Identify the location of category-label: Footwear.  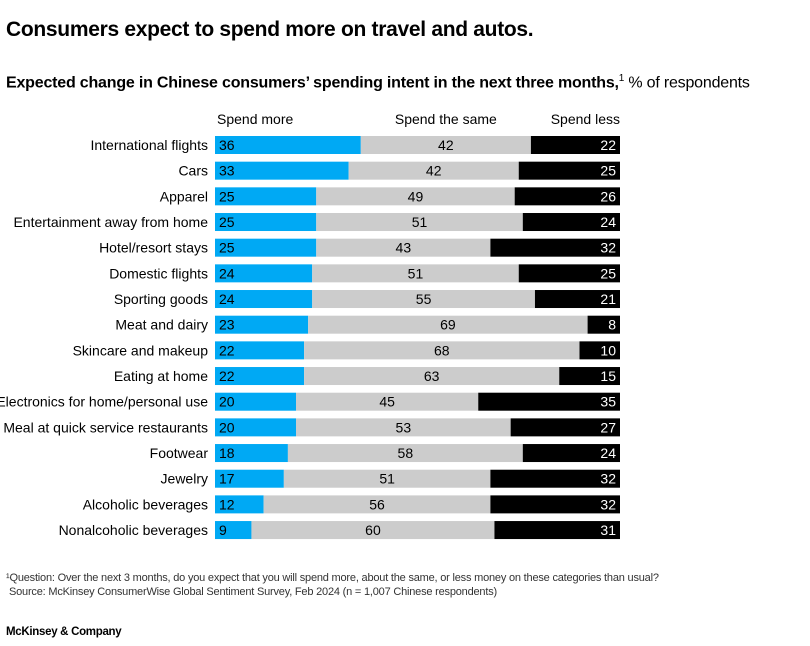
(179, 453).